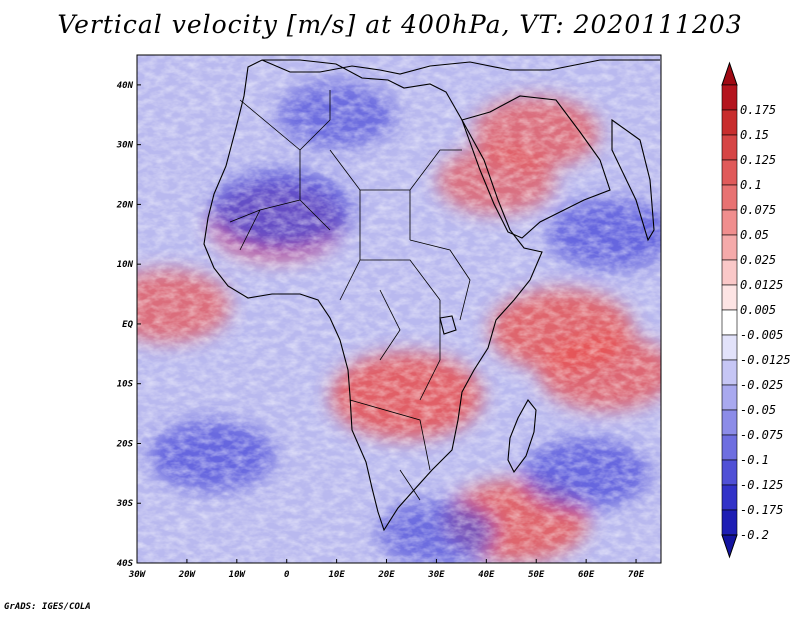  I want to click on lon-tick-label: 40E, so click(486, 575).